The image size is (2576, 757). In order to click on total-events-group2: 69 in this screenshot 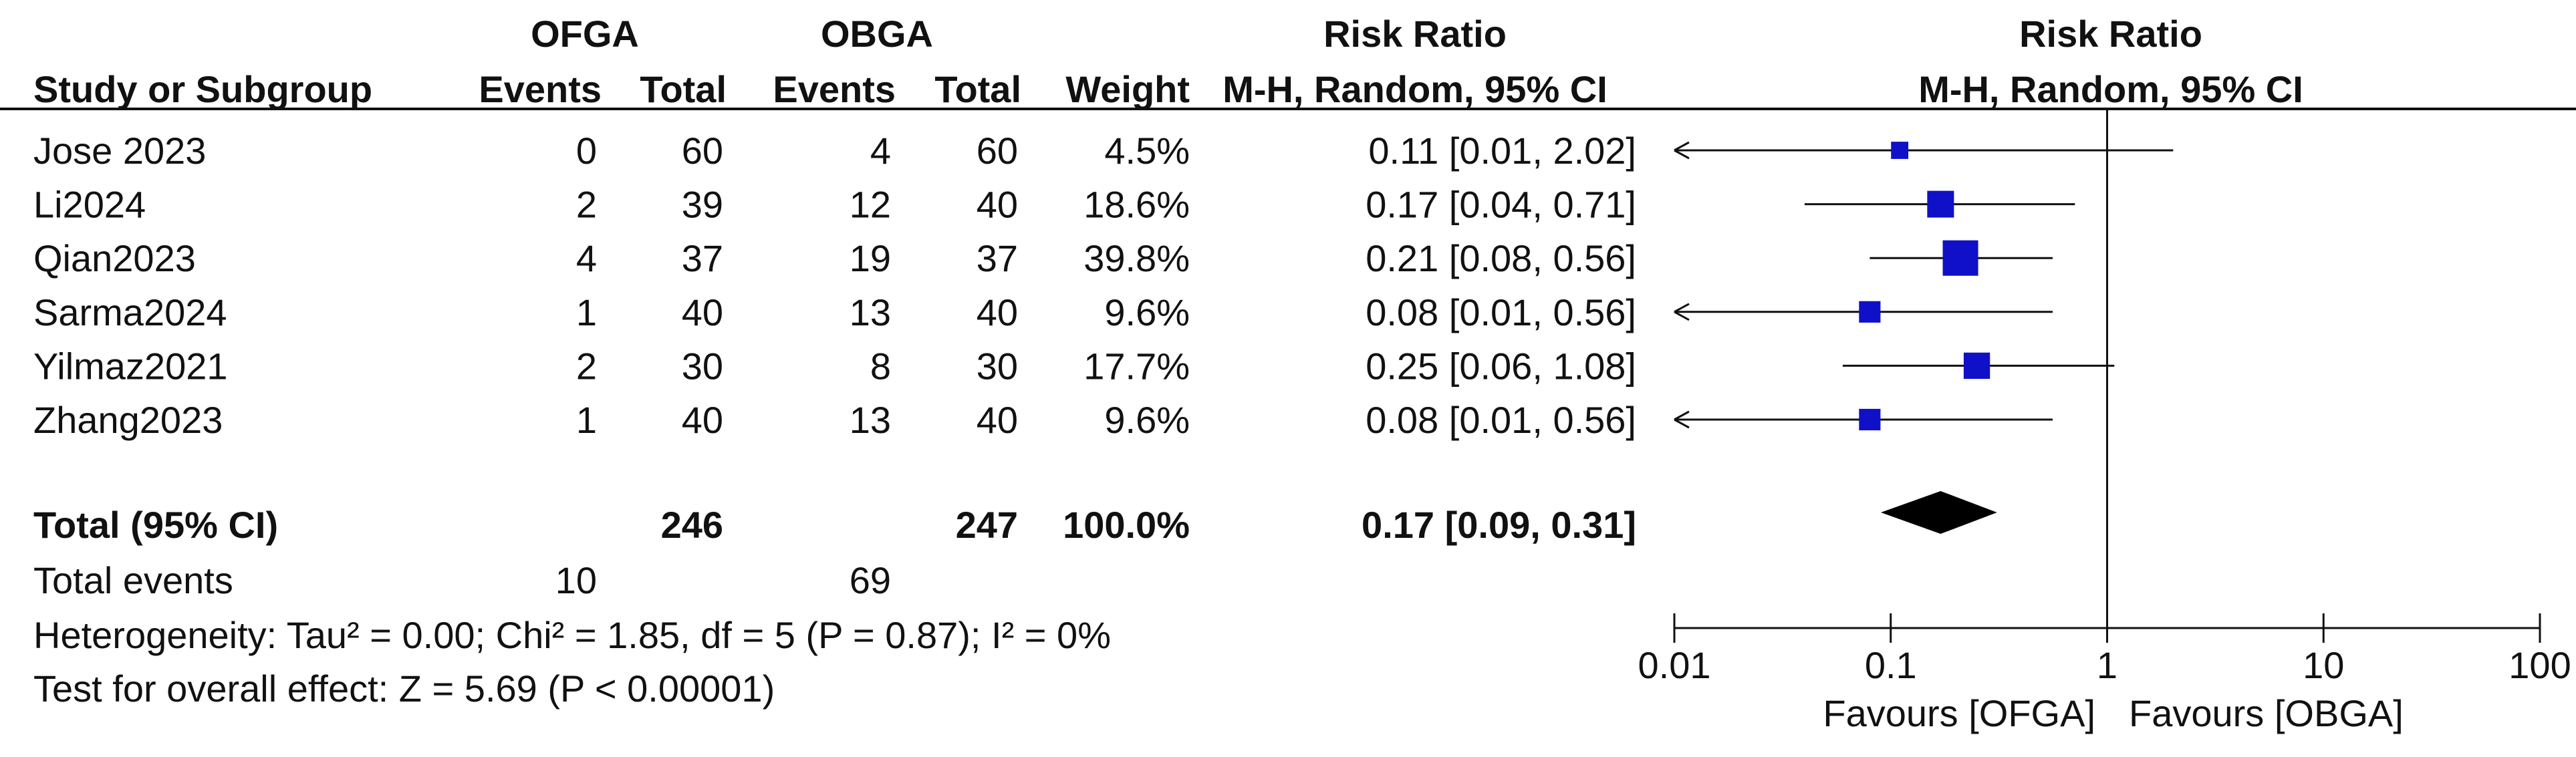, I will do `click(870, 580)`.